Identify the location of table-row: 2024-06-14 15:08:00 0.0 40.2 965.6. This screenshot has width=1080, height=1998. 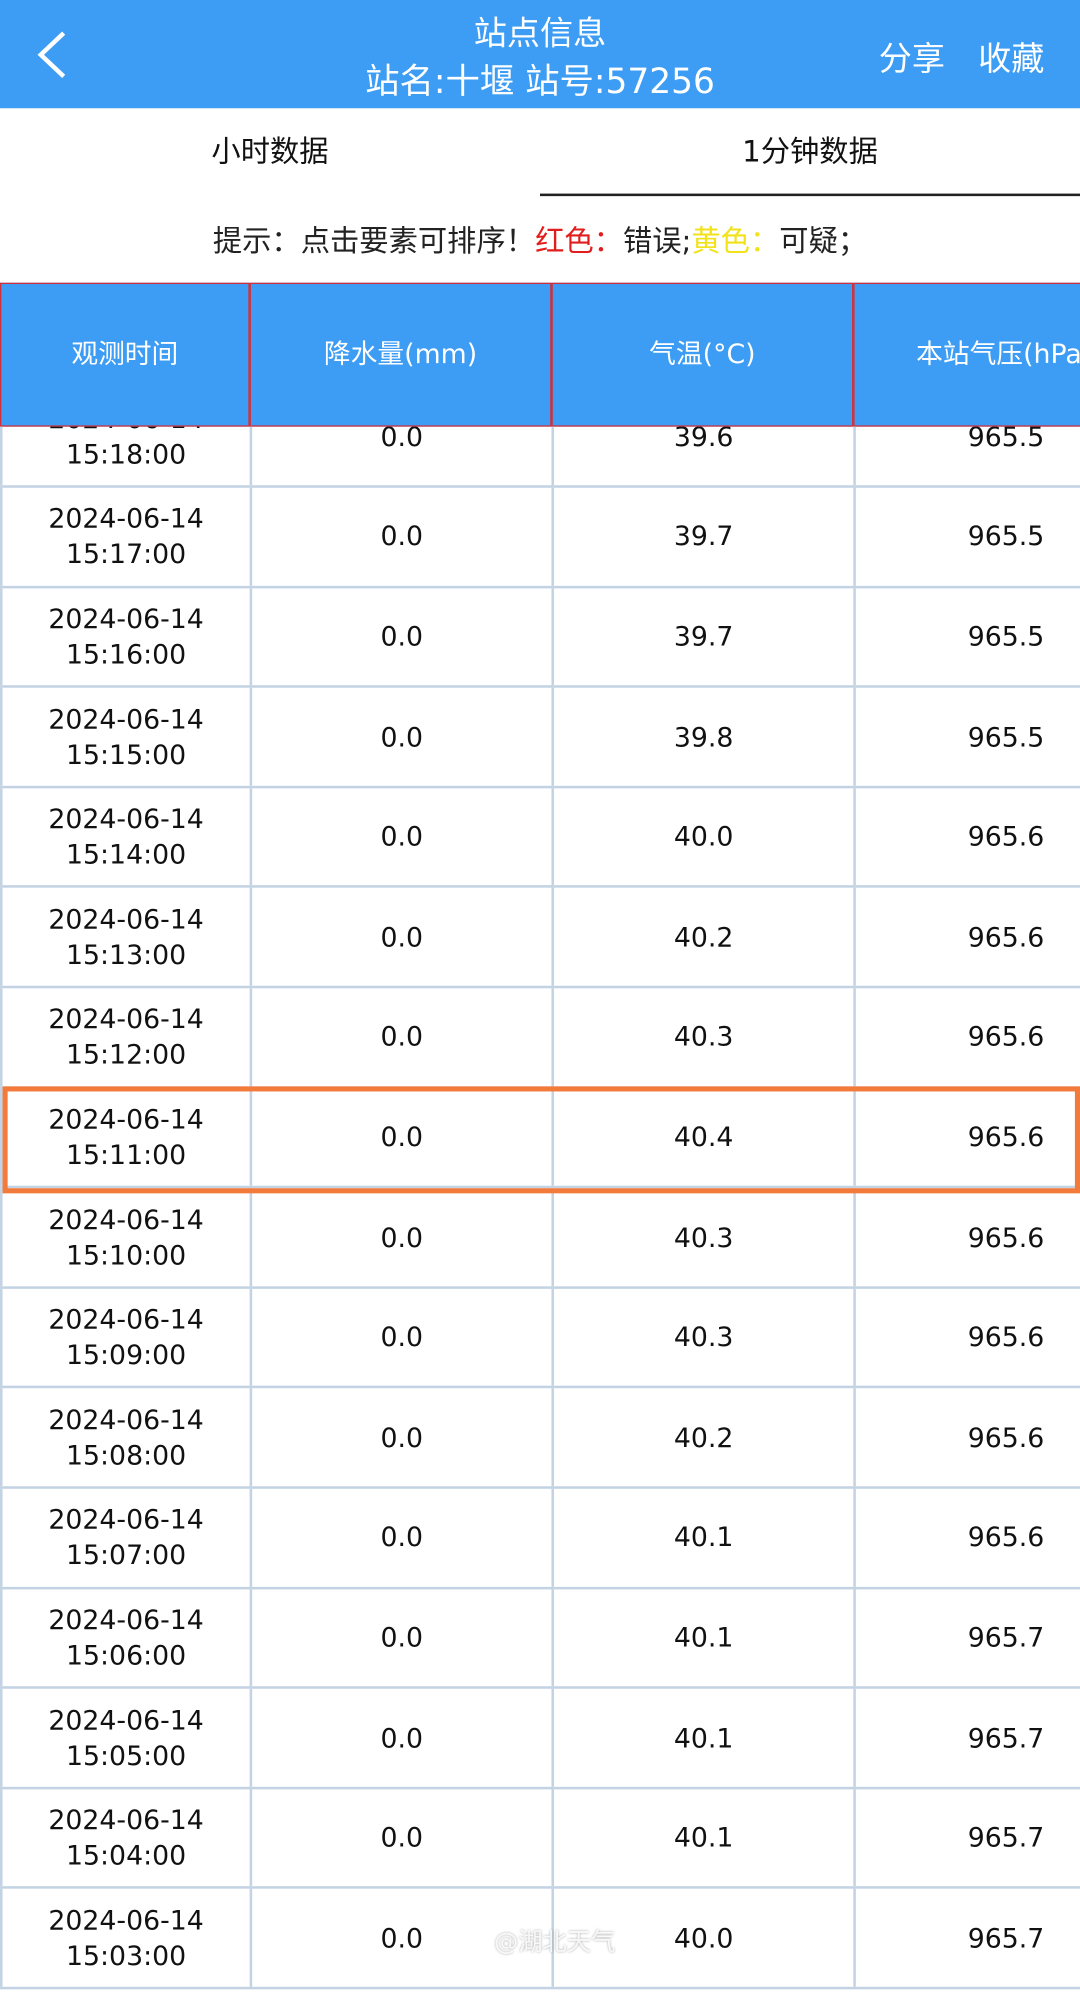
(540, 1438).